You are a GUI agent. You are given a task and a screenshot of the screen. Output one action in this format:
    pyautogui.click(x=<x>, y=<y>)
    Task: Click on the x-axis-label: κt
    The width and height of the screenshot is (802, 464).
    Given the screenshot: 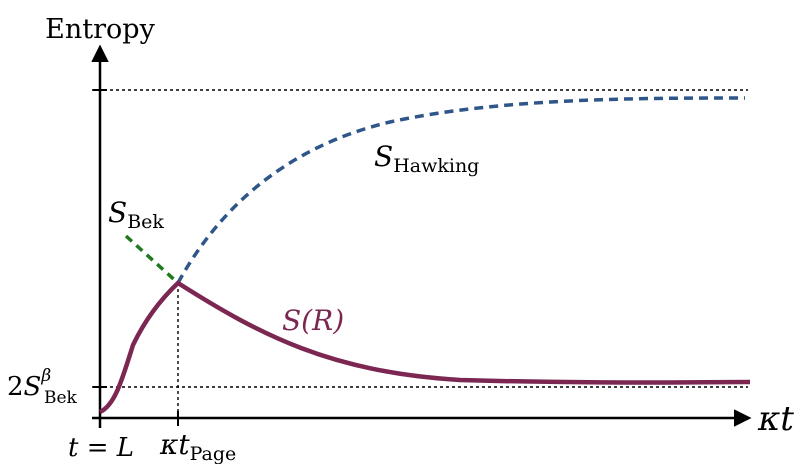 What is the action you would take?
    pyautogui.click(x=775, y=419)
    